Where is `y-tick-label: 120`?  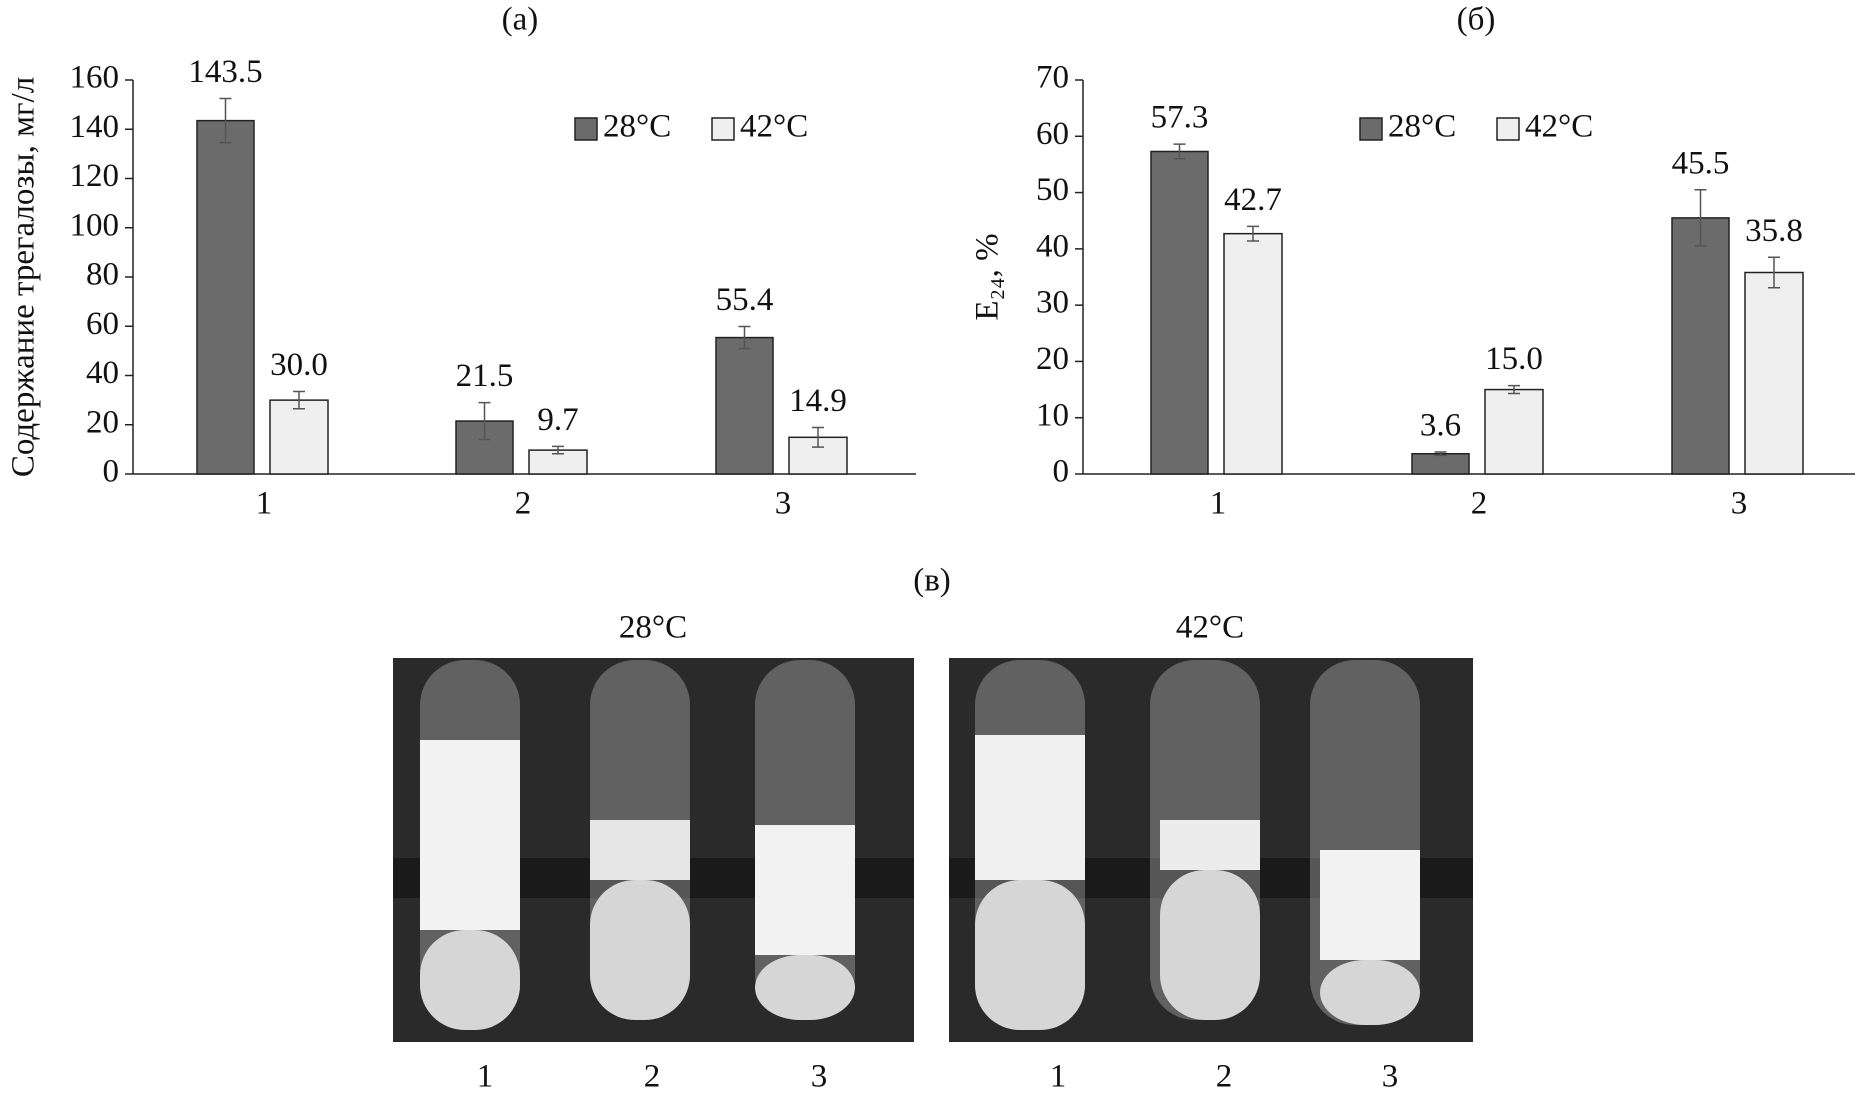 y-tick-label: 120 is located at coordinates (95, 176).